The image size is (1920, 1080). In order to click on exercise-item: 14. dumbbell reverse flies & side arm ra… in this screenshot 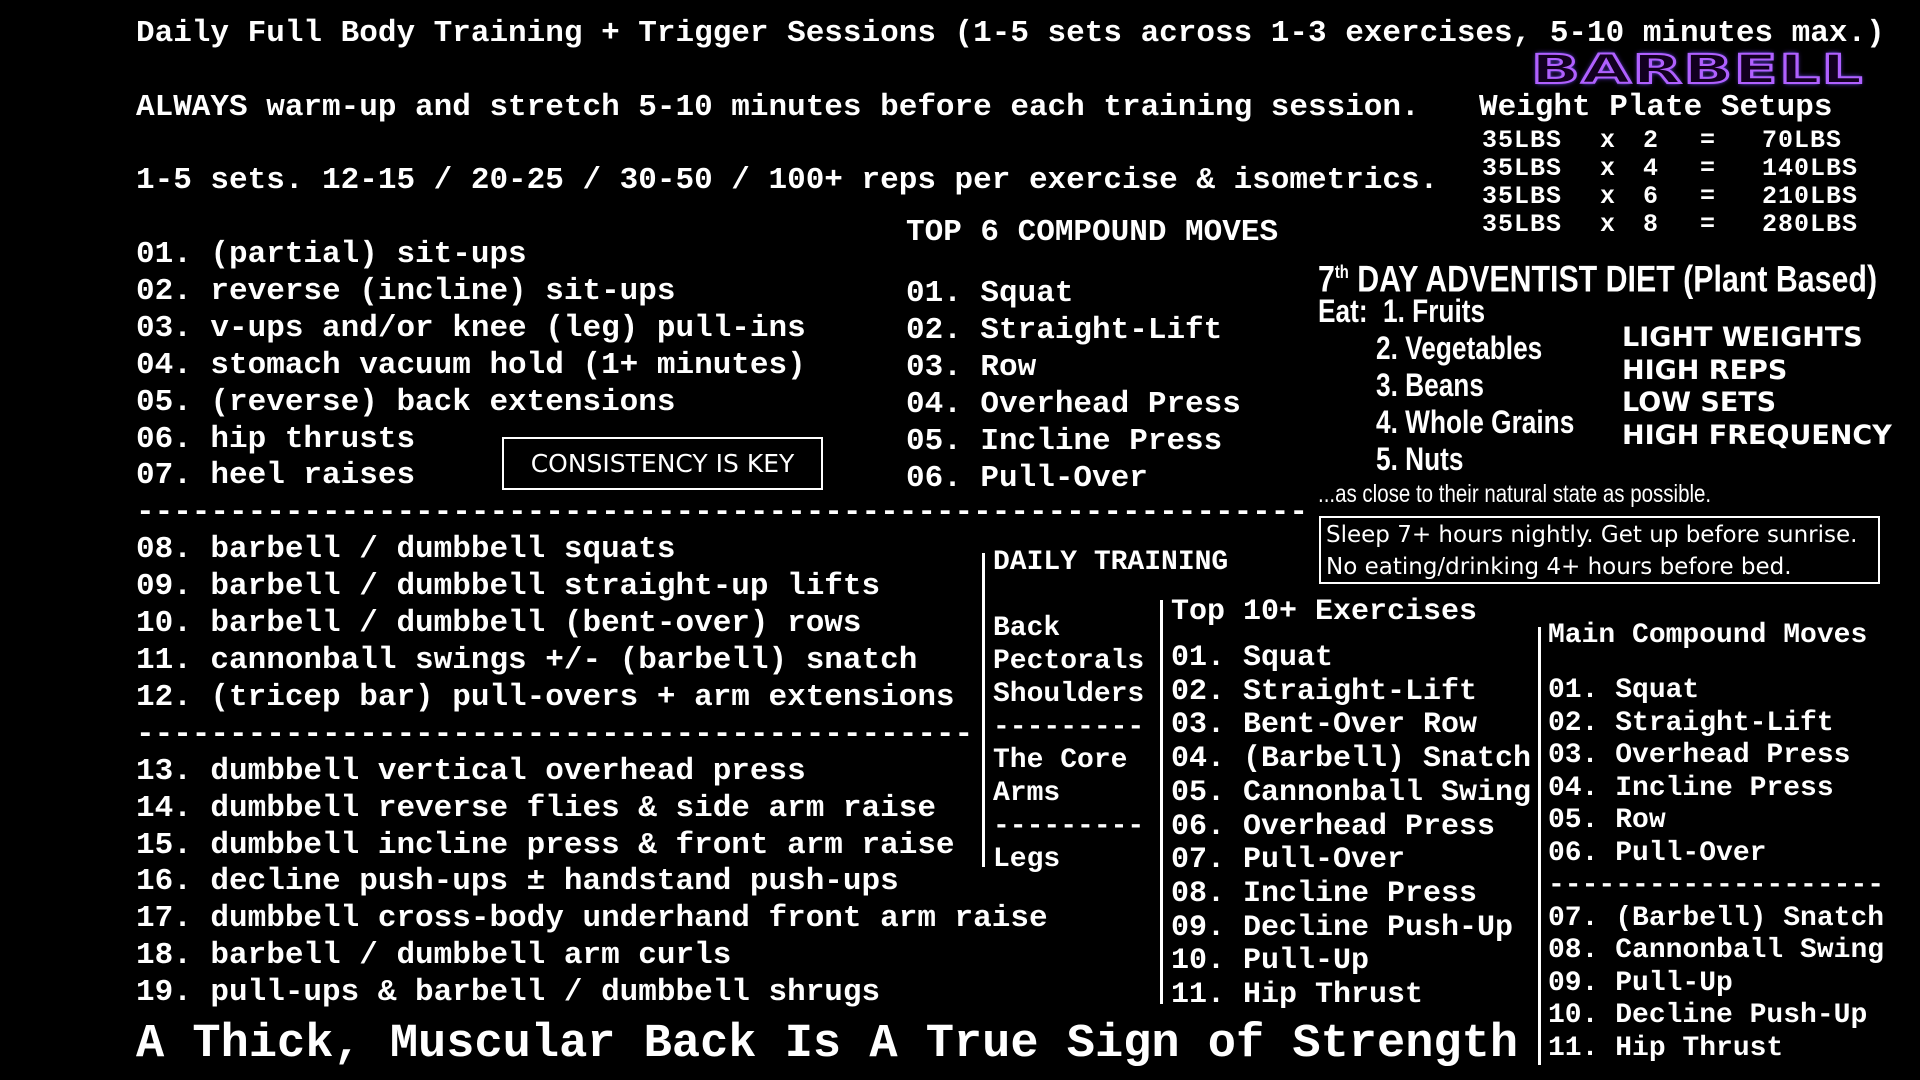, I will do `click(536, 808)`.